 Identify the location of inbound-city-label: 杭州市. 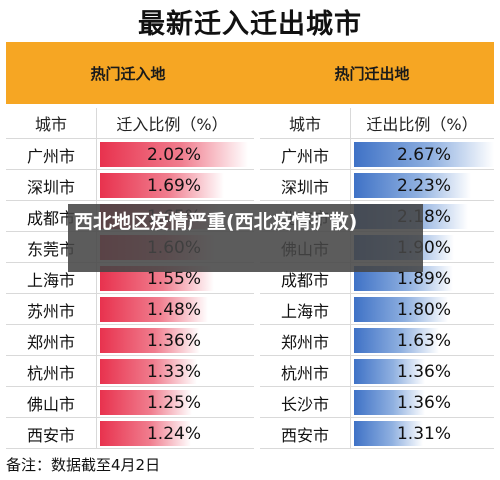
(50, 373).